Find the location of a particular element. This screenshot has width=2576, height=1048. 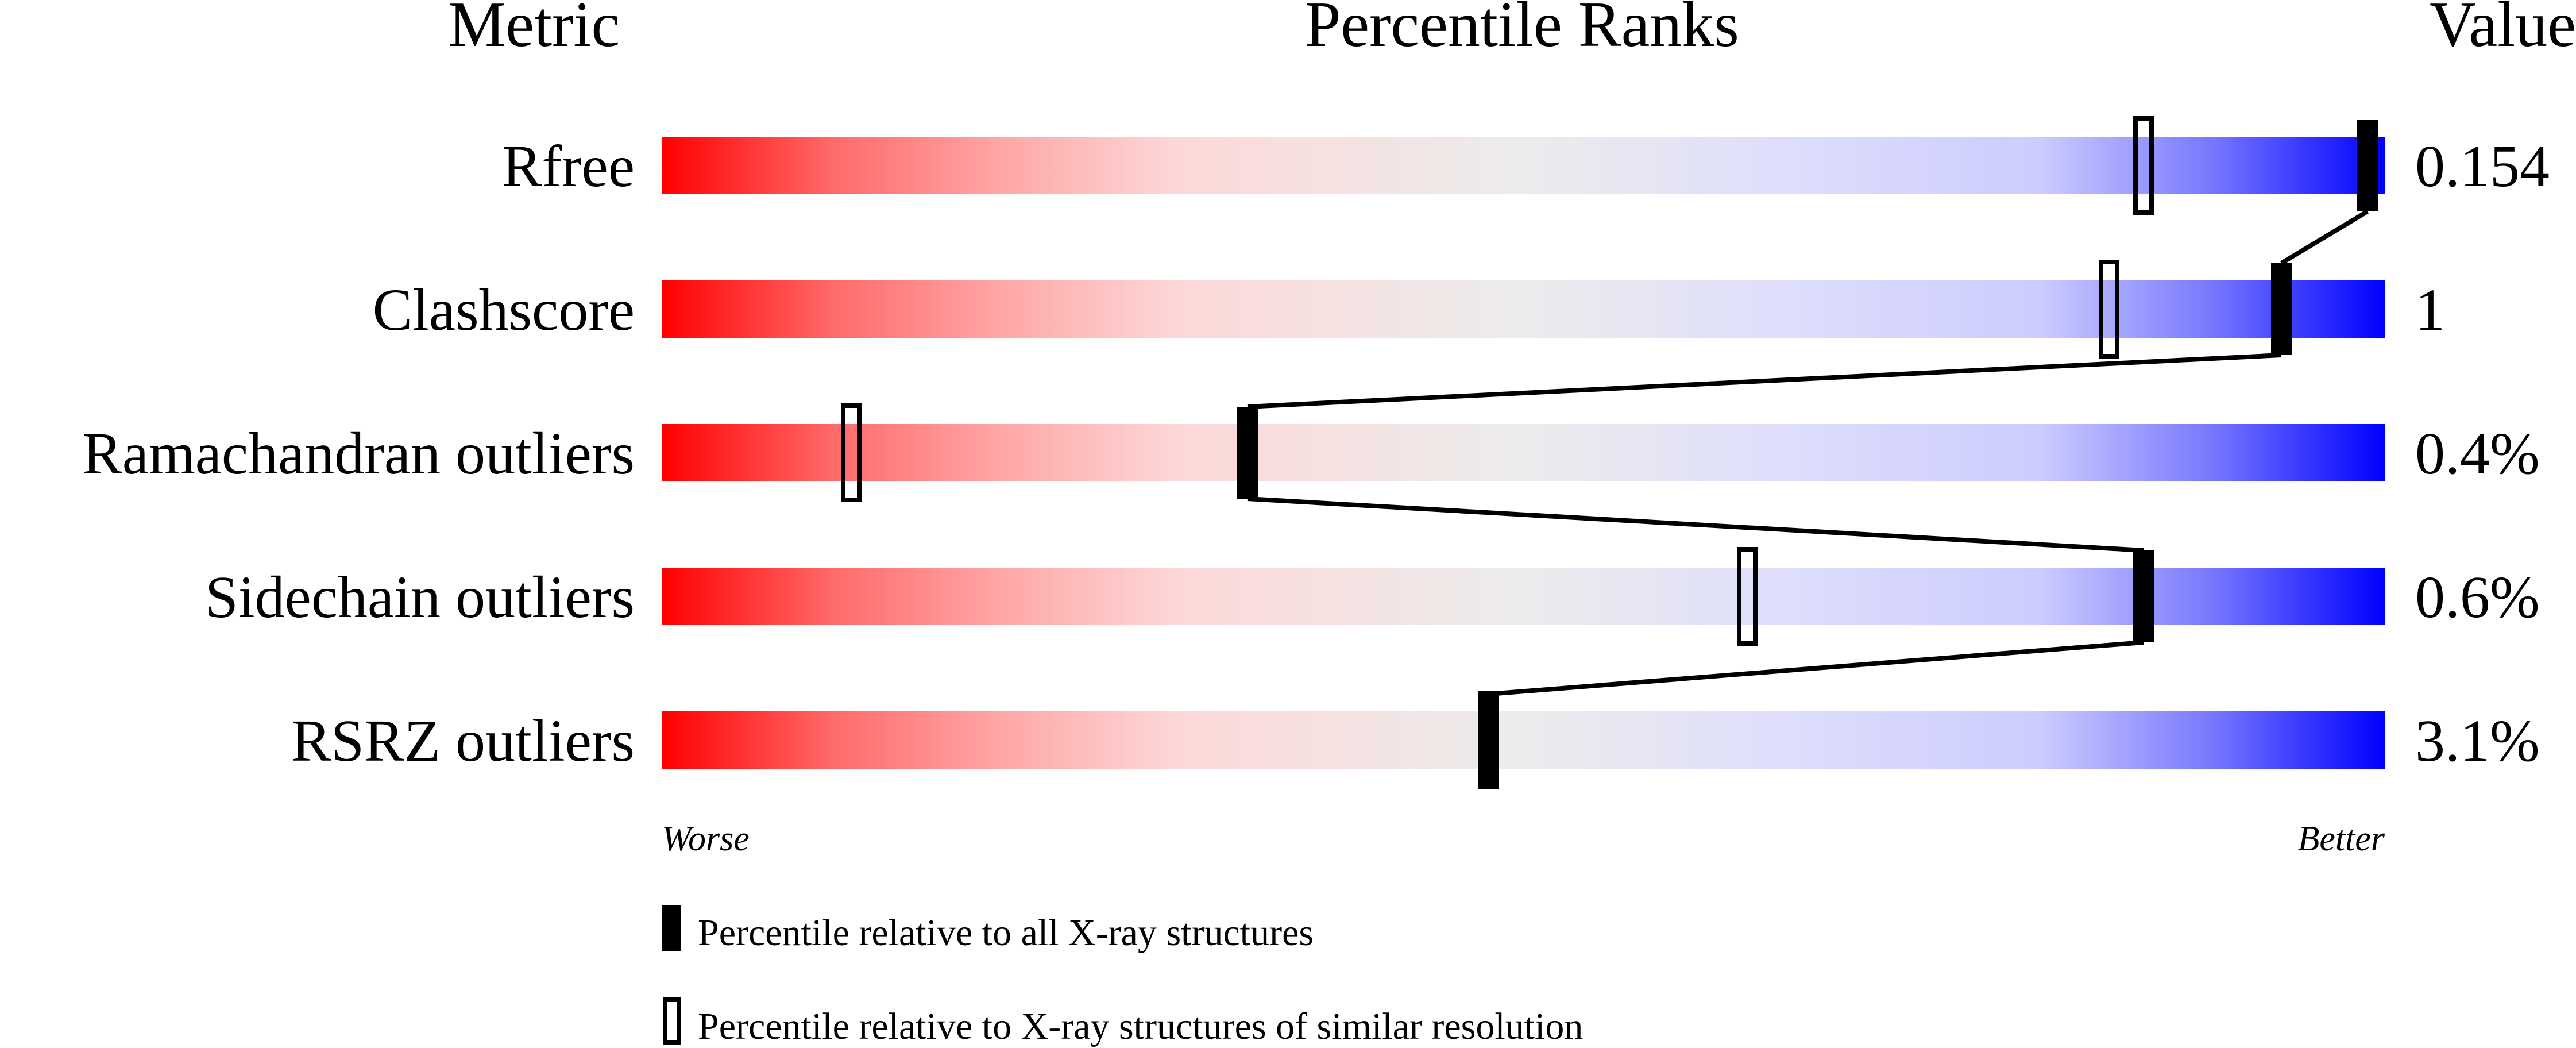

header-metric: Metric is located at coordinates (534, 30).